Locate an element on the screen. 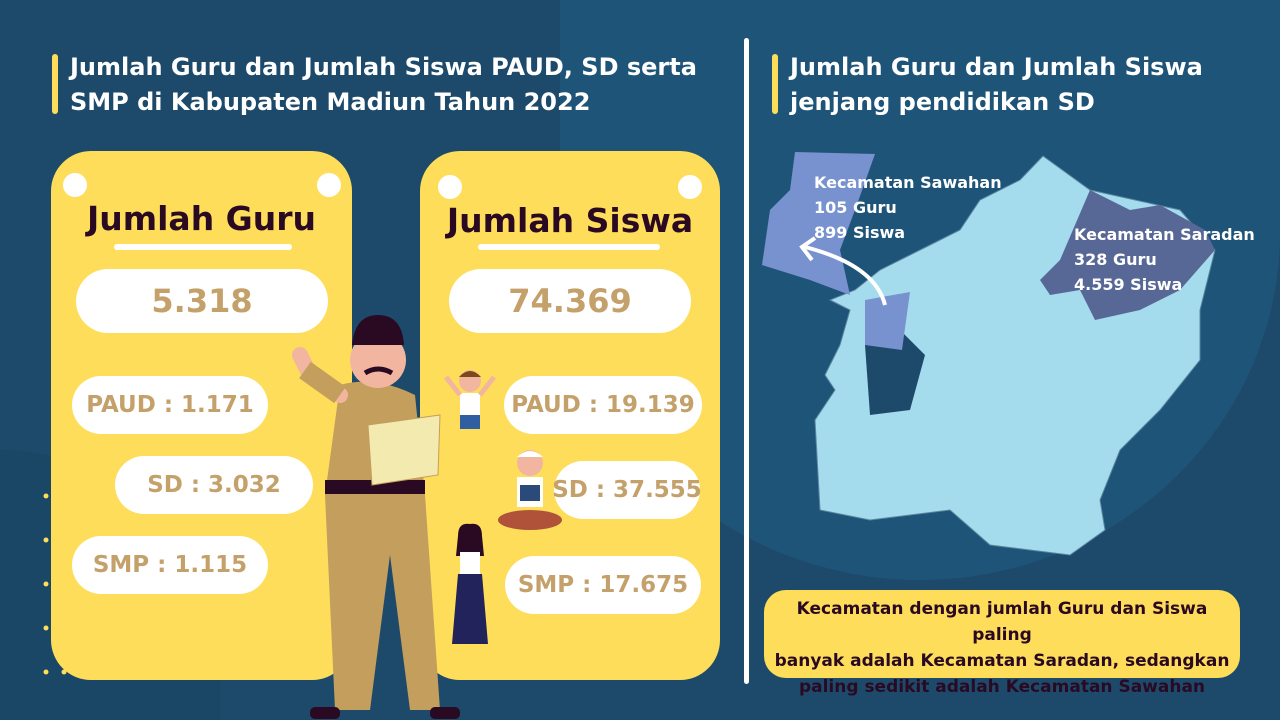 This screenshot has height=720, width=1280. sawahan-guru: 105 Guru is located at coordinates (855, 207).